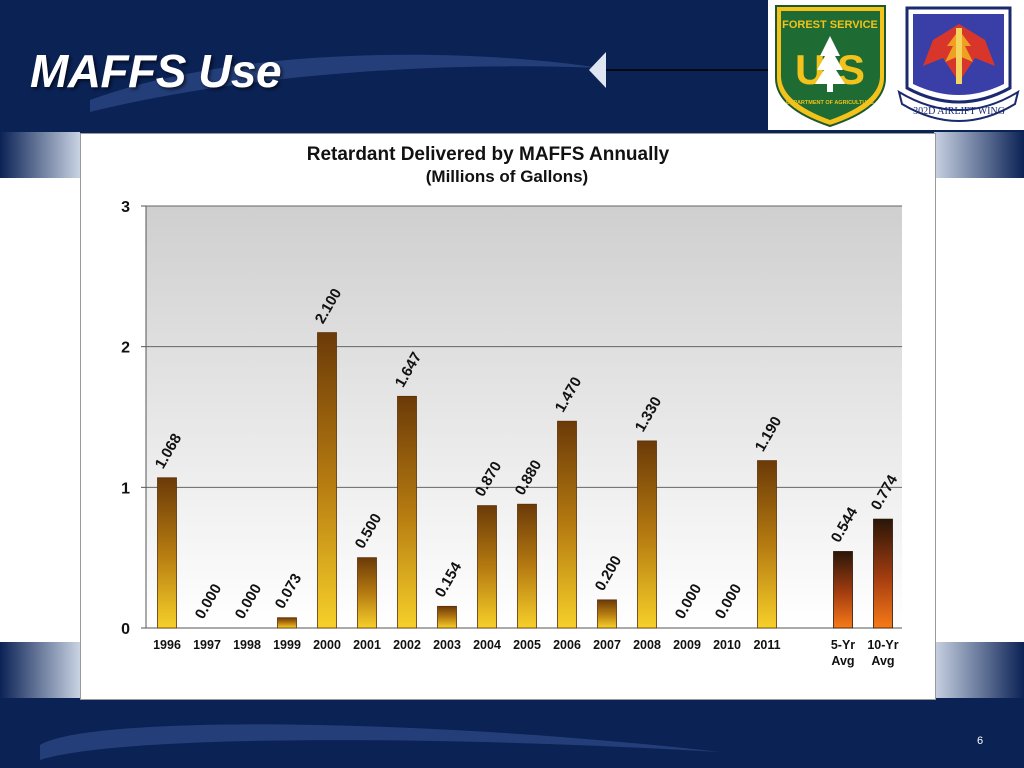 The image size is (1024, 768). Describe the element at coordinates (607, 614) in the screenshot. I see `bar-2007` at that location.